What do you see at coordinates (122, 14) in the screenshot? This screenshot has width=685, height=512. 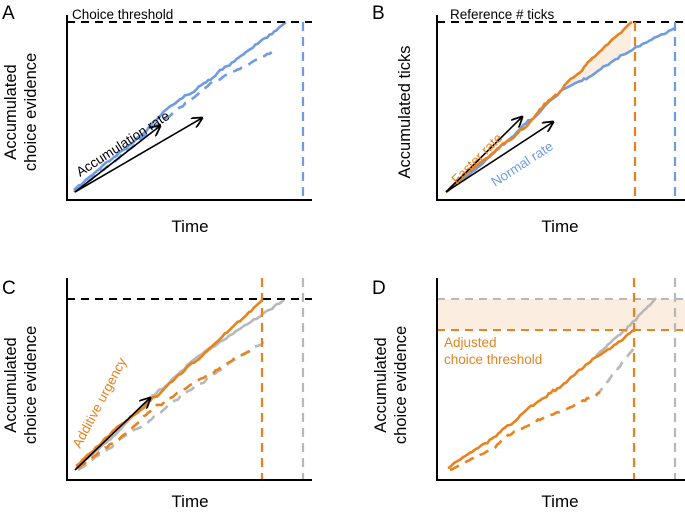 I see `panel-a-threshold-label: Choice threshold` at bounding box center [122, 14].